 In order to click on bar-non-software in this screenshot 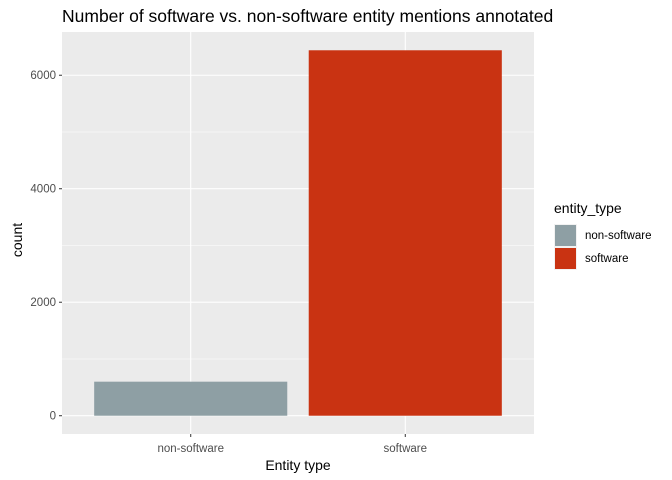, I will do `click(191, 398)`.